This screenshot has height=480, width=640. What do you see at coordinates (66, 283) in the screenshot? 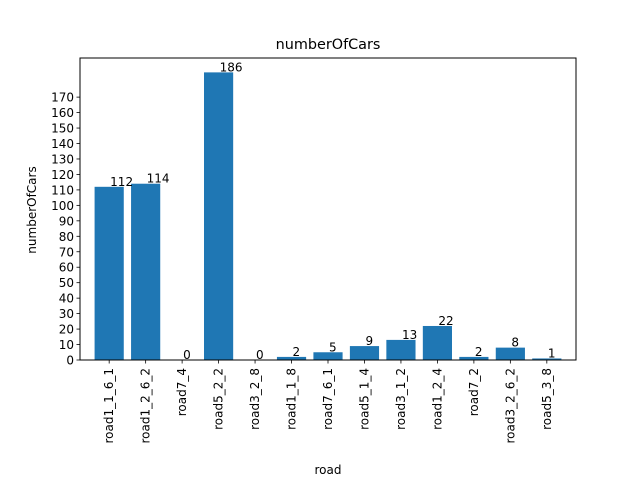
I see `y-tick-label: 50` at bounding box center [66, 283].